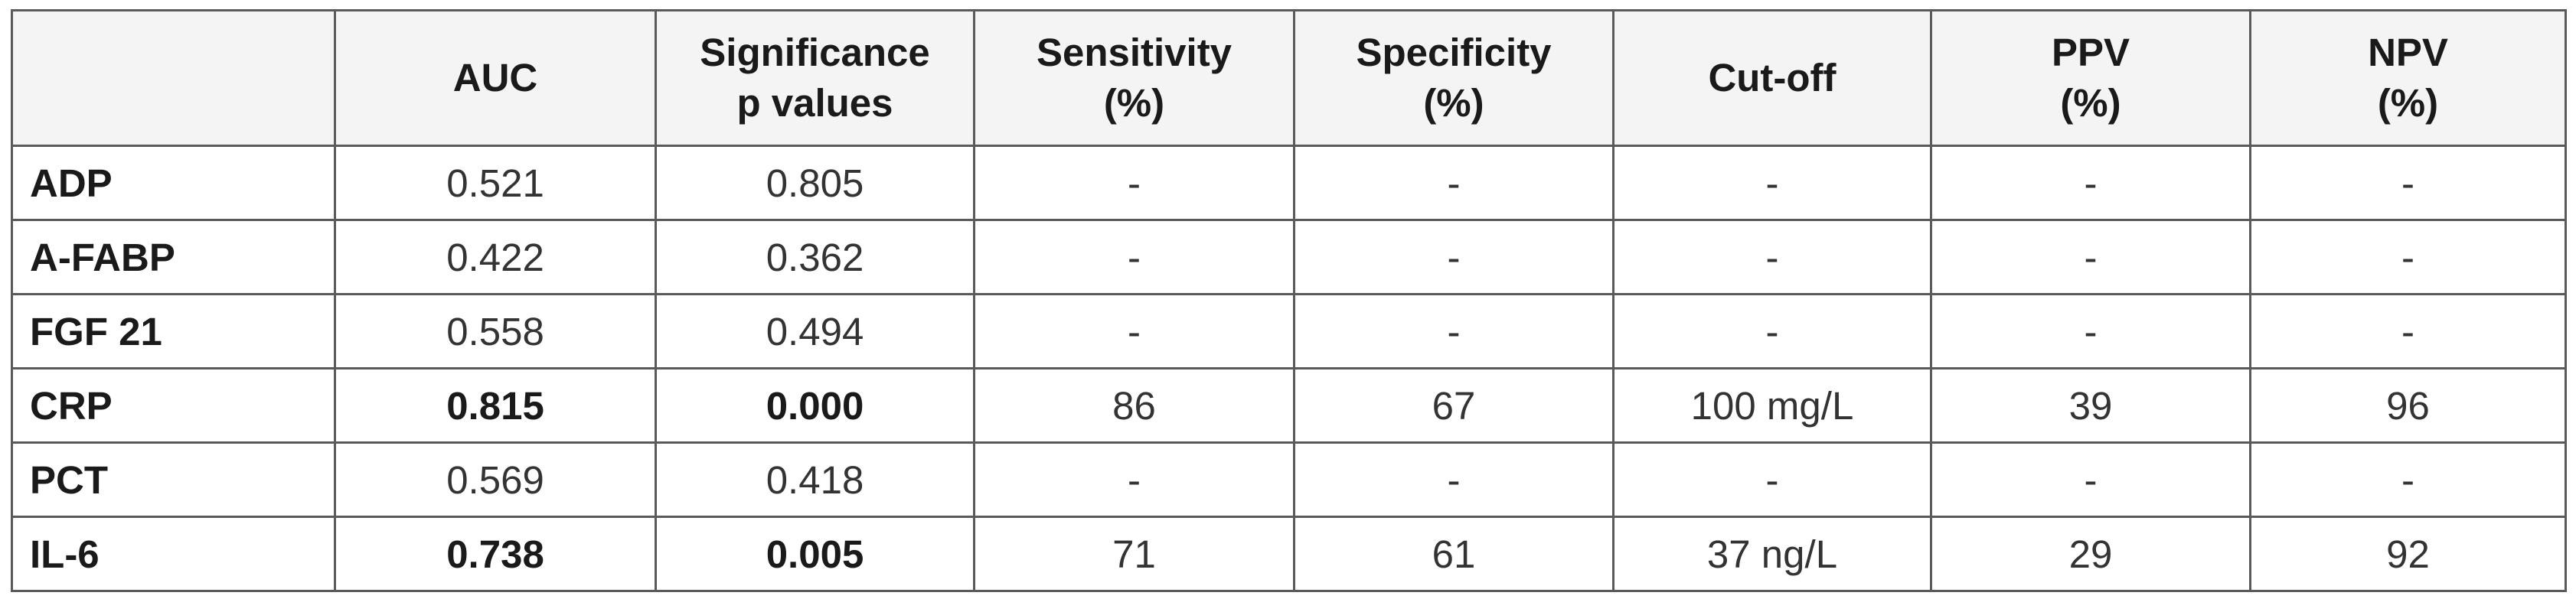  I want to click on p-value-cell: 0.494, so click(815, 331).